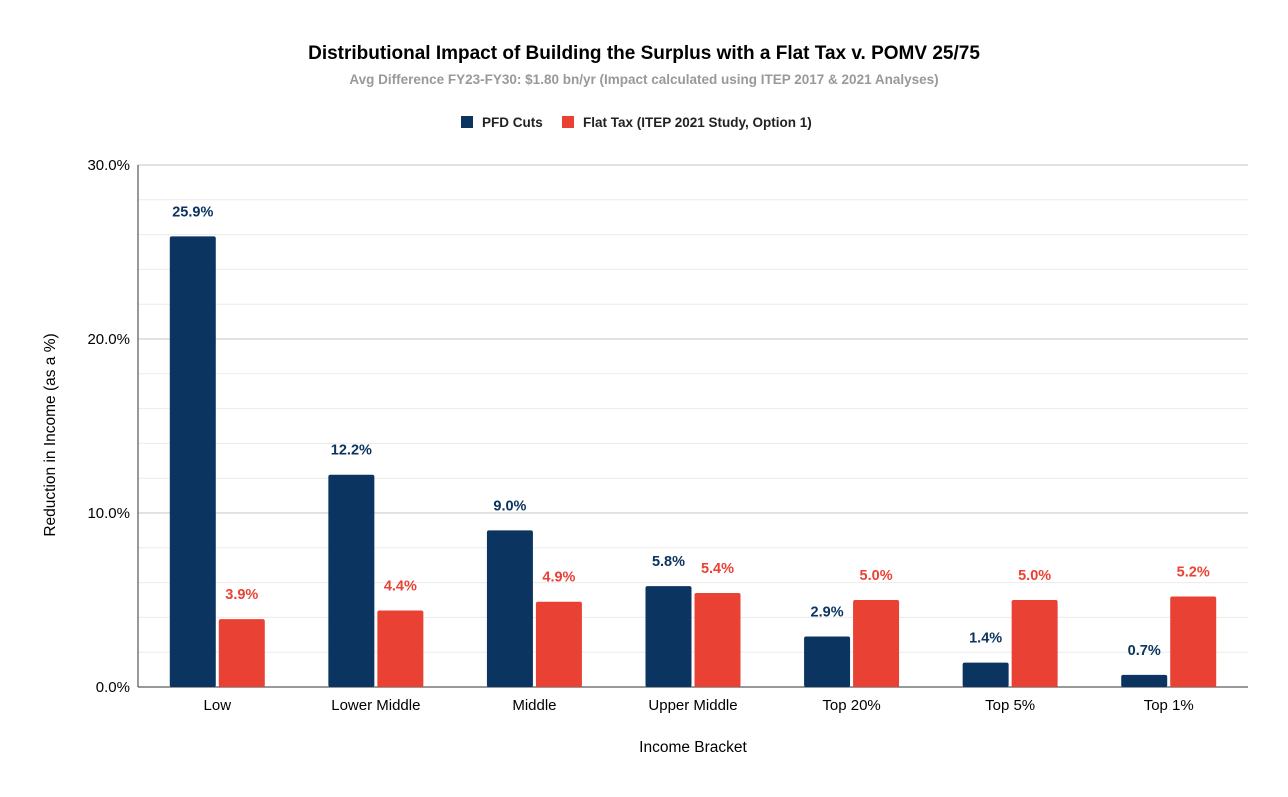 Image resolution: width=1288 pixels, height=797 pixels. What do you see at coordinates (1169, 705) in the screenshot?
I see `x-tick-label: Top 1%` at bounding box center [1169, 705].